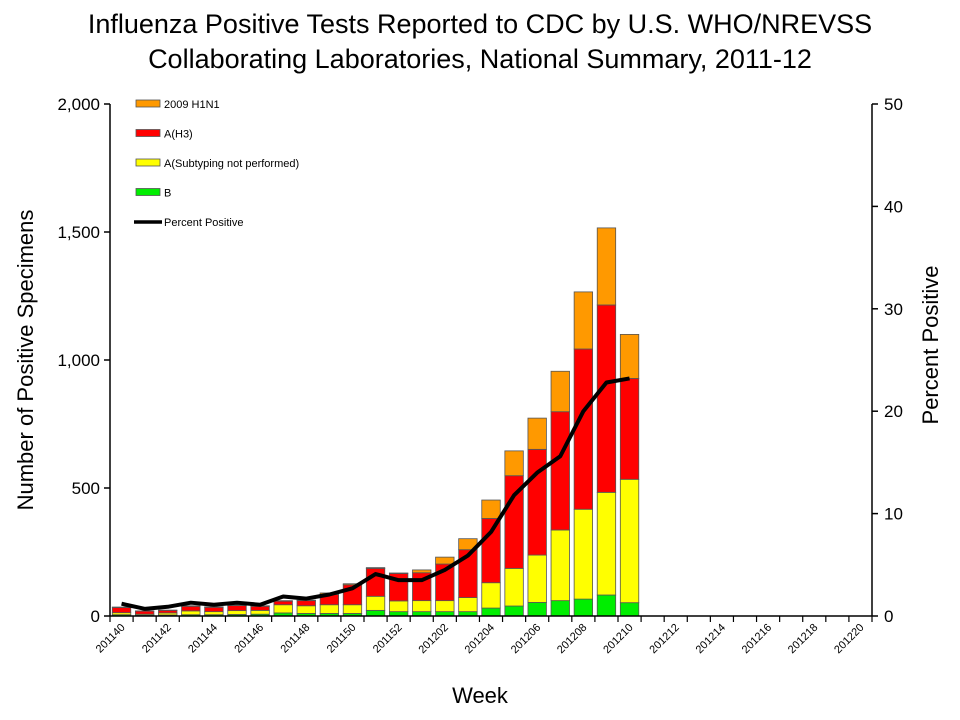  What do you see at coordinates (283, 609) in the screenshot?
I see `bar-a-subtyping-not-performed--201147` at bounding box center [283, 609].